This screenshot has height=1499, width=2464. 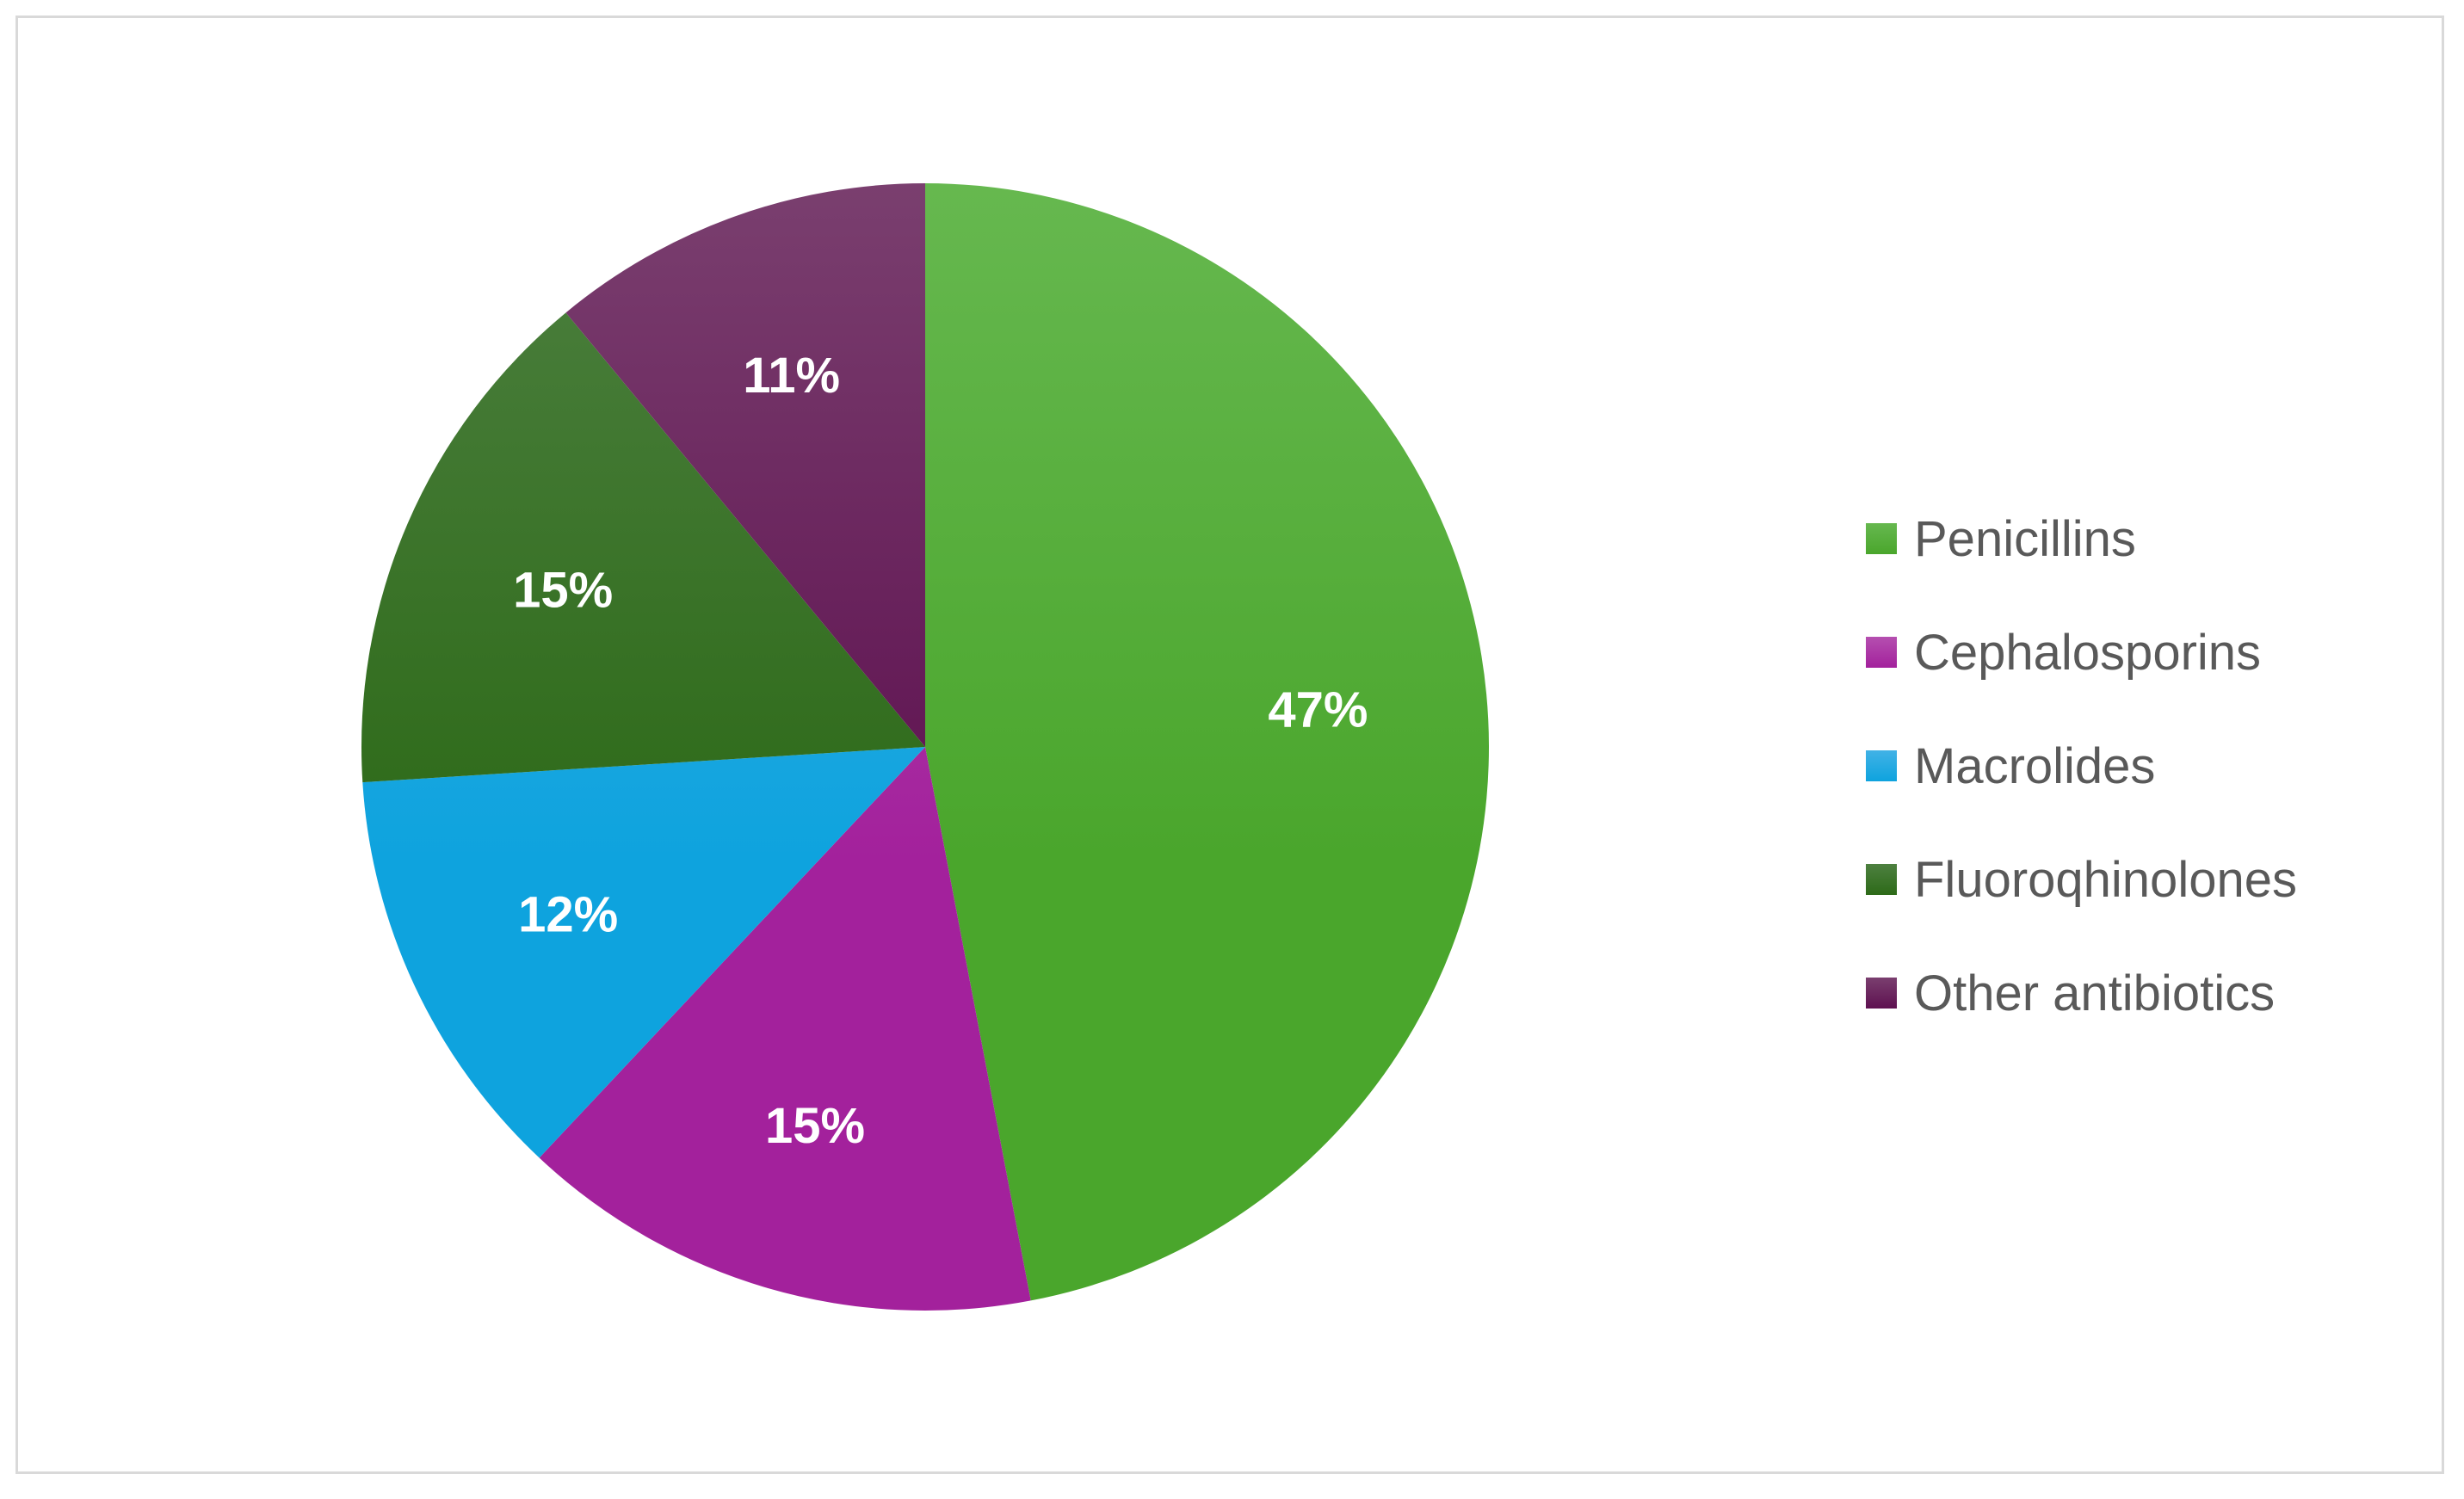 I want to click on pie-slice-cephalosporins, so click(x=785, y=1029).